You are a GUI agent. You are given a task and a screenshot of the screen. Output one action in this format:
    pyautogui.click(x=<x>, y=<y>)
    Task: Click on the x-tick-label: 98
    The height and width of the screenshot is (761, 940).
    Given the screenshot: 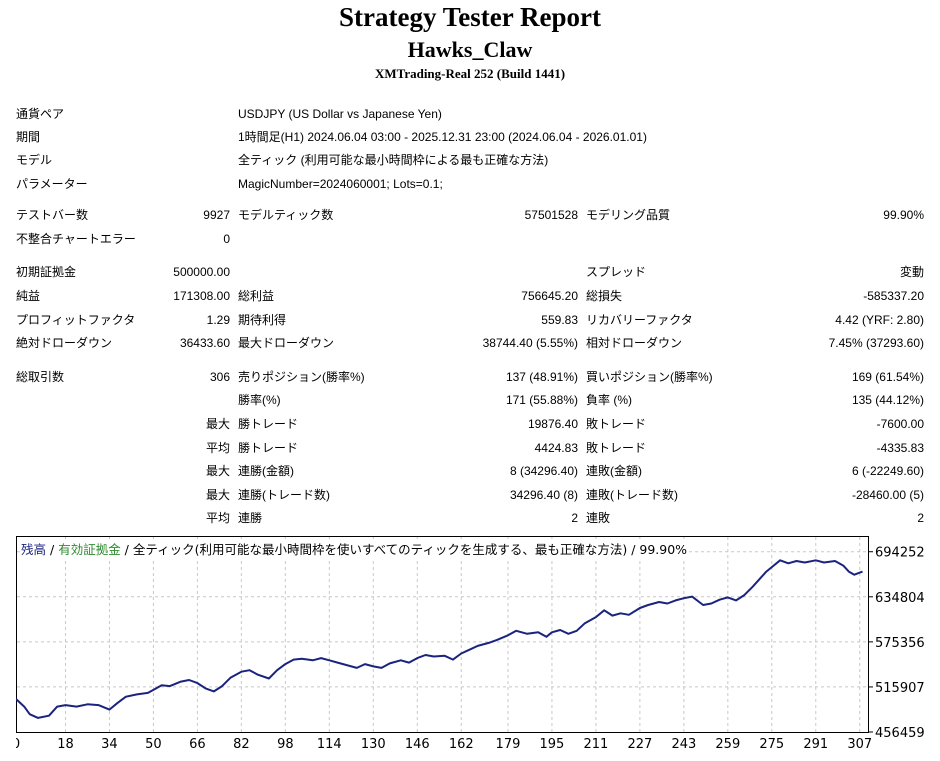 What is the action you would take?
    pyautogui.click(x=285, y=744)
    